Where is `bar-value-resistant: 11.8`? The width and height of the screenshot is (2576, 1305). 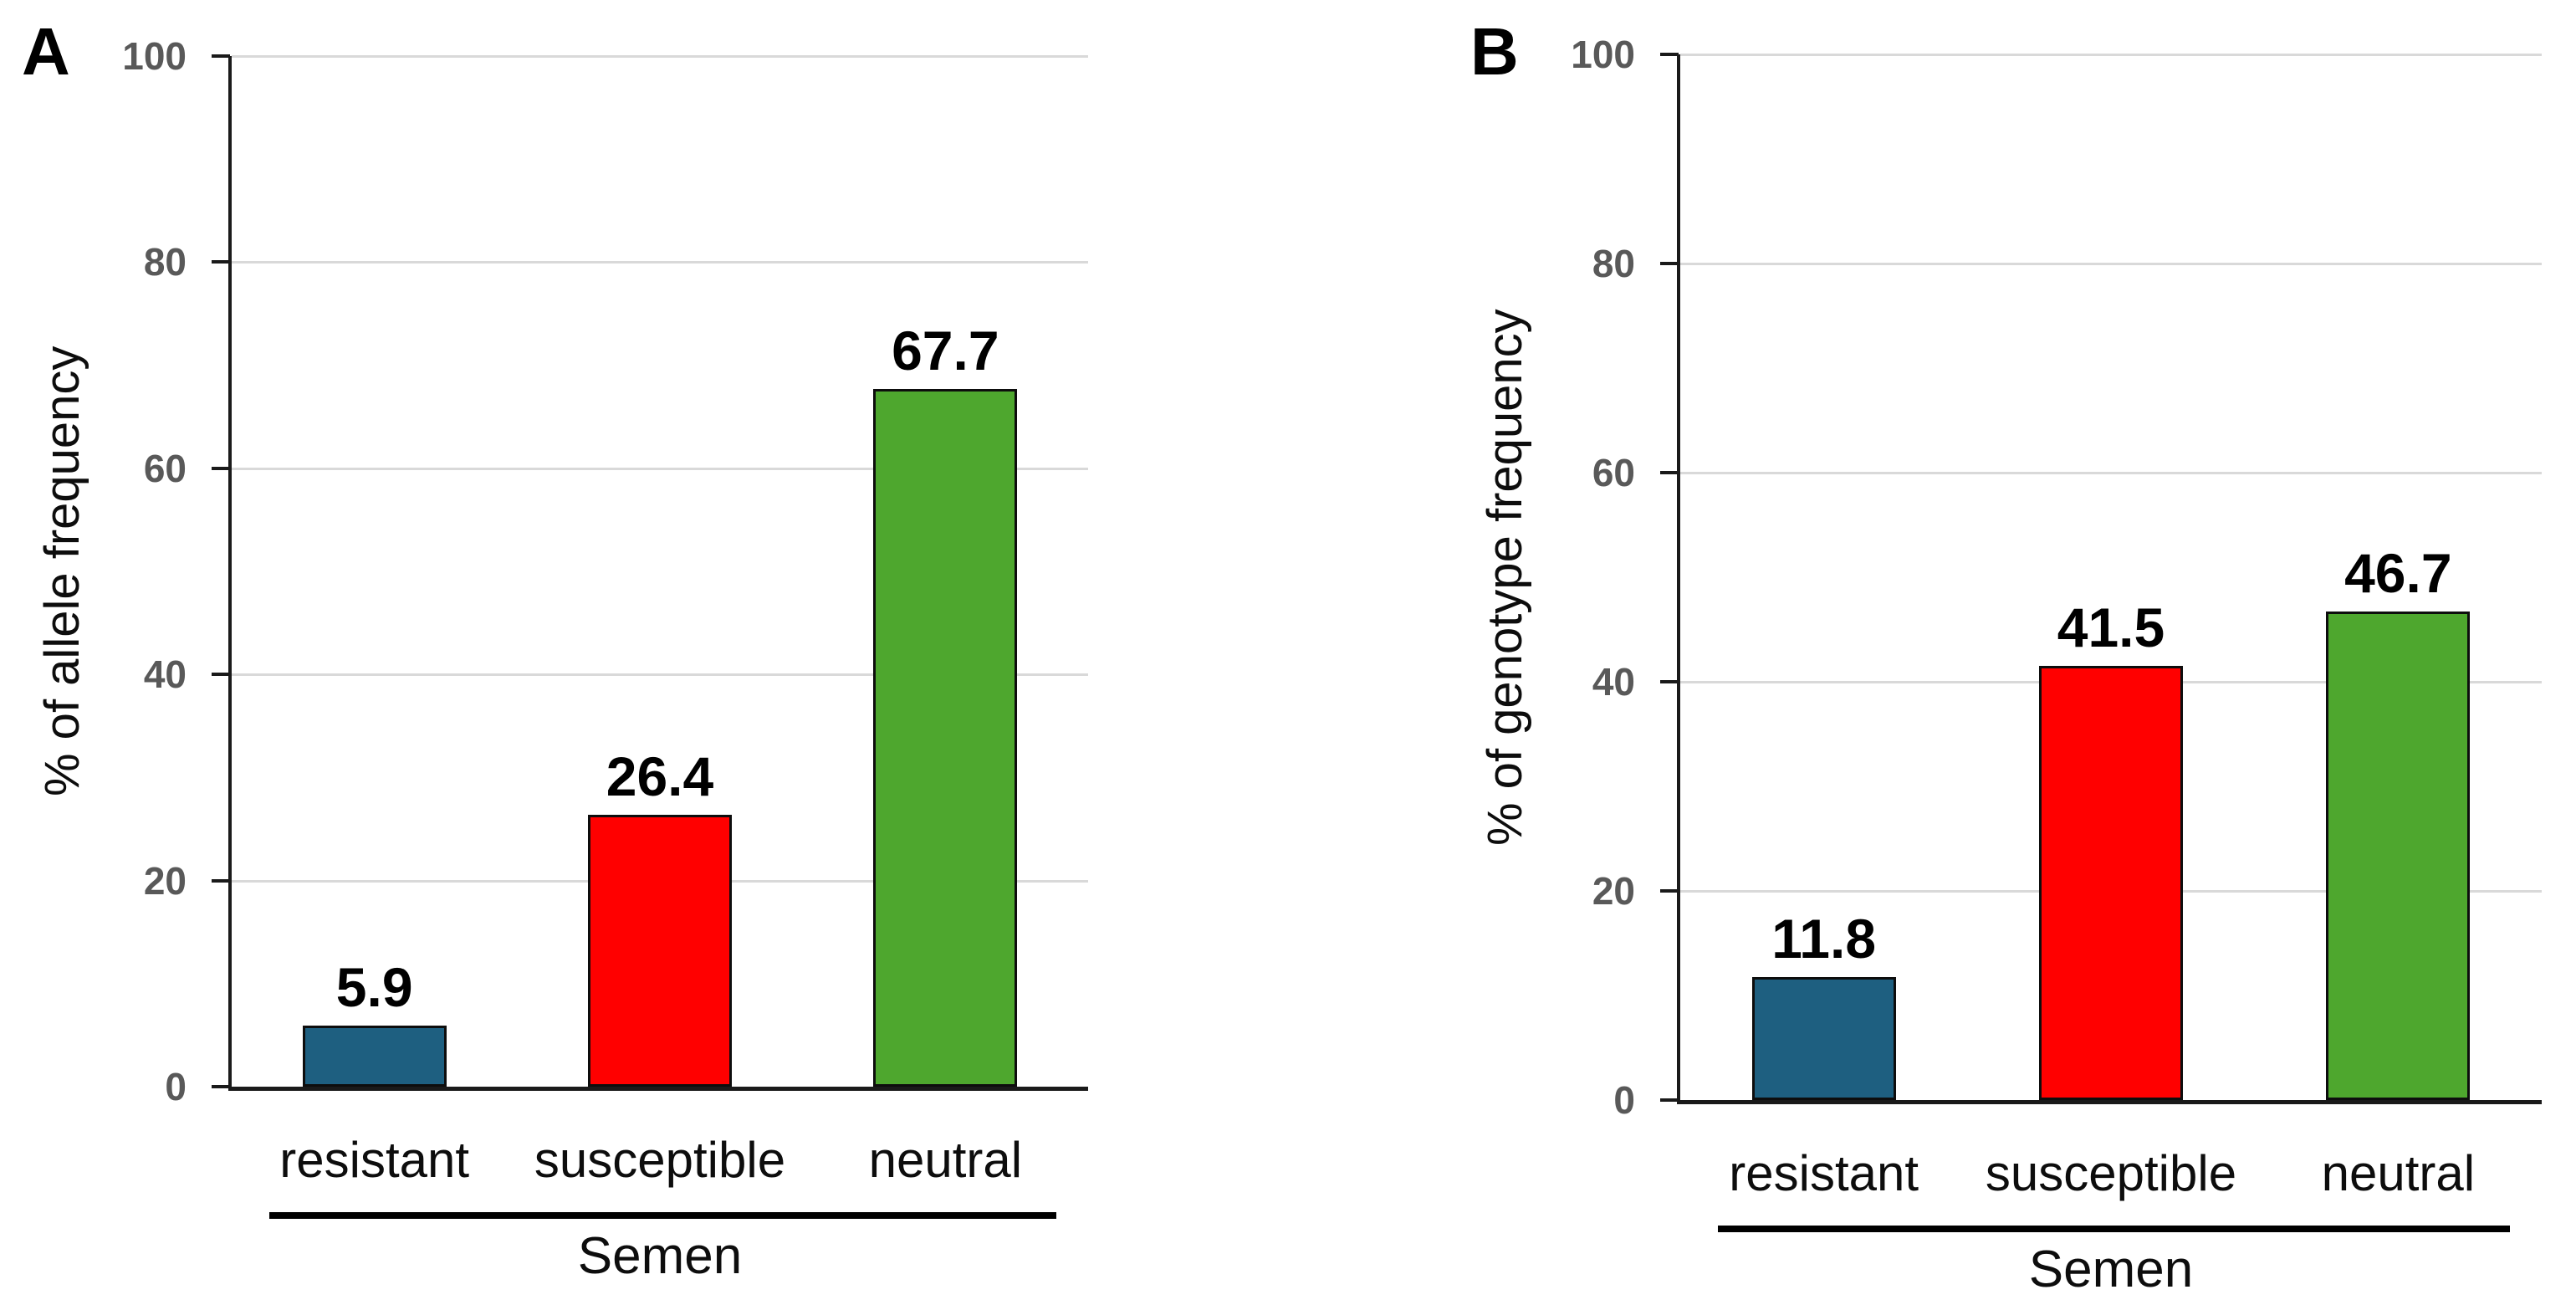 bar-value-resistant: 11.8 is located at coordinates (1824, 939).